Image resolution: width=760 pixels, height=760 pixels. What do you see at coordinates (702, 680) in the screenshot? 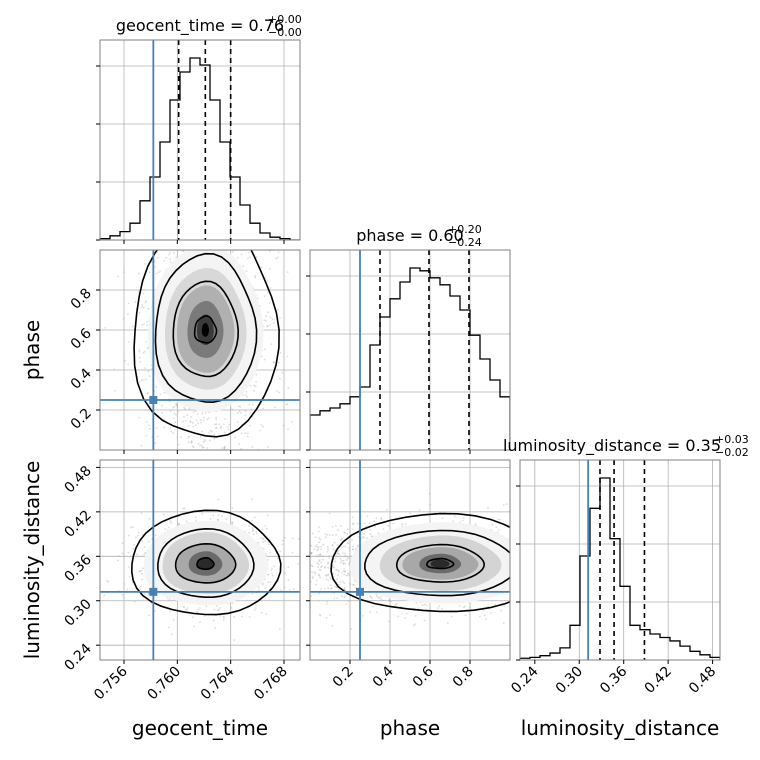
I see `x-tick-label: 0.48` at bounding box center [702, 680].